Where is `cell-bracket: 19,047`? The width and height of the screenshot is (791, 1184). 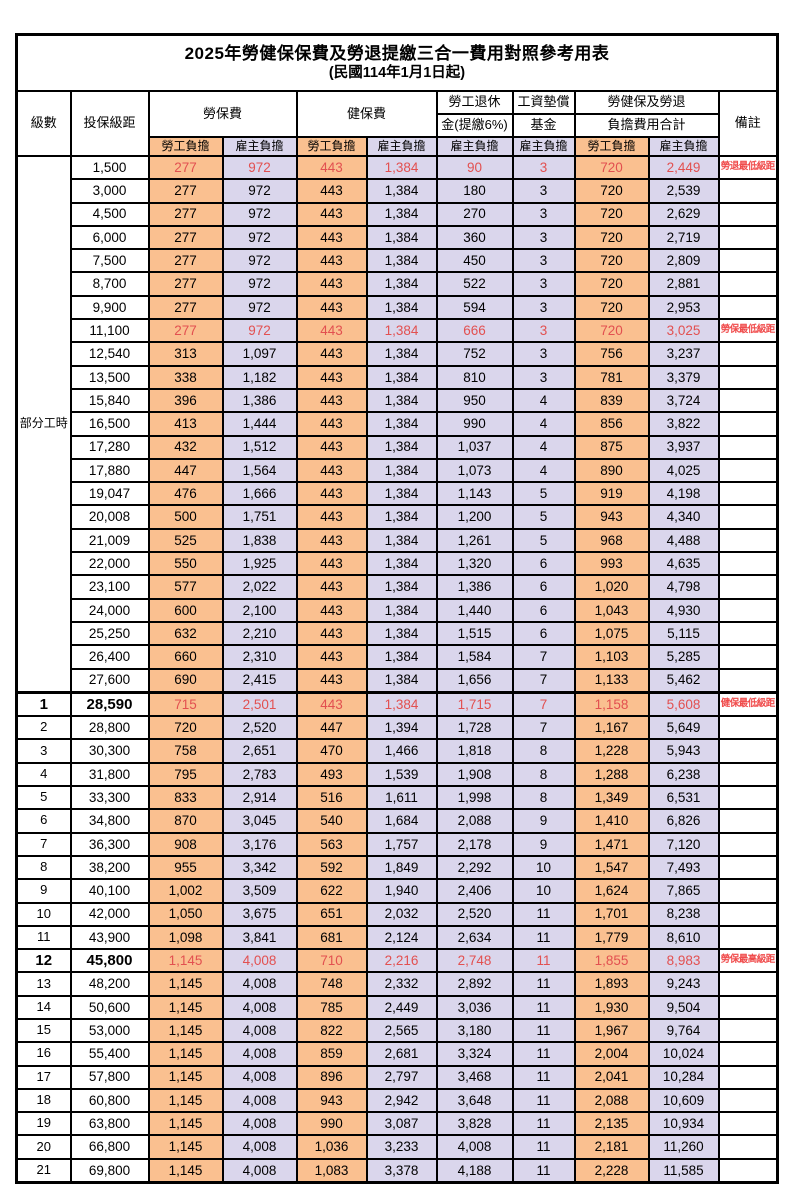 cell-bracket: 19,047 is located at coordinates (109, 494).